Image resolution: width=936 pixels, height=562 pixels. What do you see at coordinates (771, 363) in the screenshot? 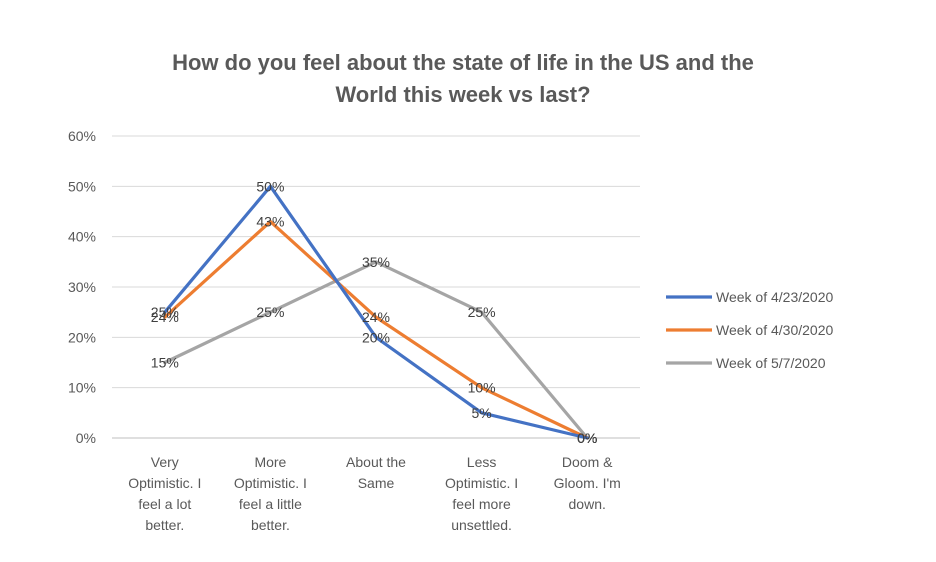
I see `legend-label: Week of 5/7/2020` at bounding box center [771, 363].